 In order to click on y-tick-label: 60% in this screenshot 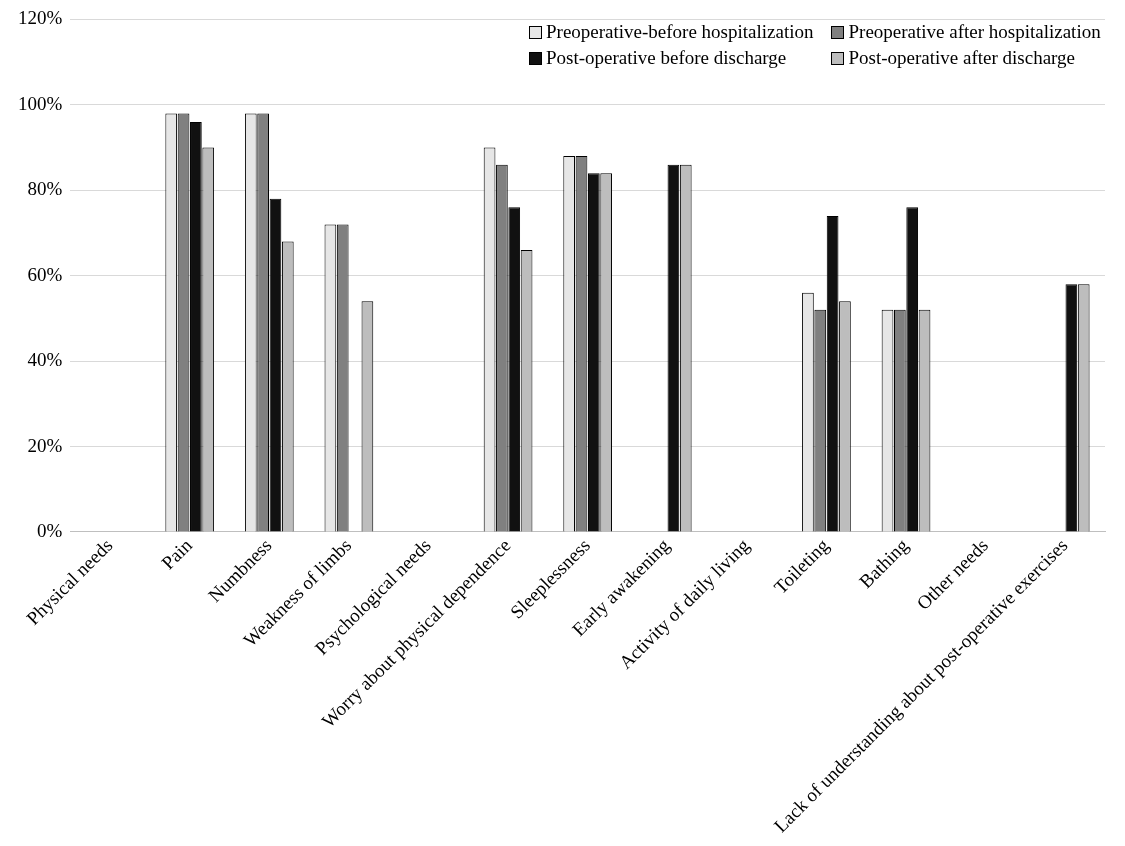, I will do `click(45, 274)`.